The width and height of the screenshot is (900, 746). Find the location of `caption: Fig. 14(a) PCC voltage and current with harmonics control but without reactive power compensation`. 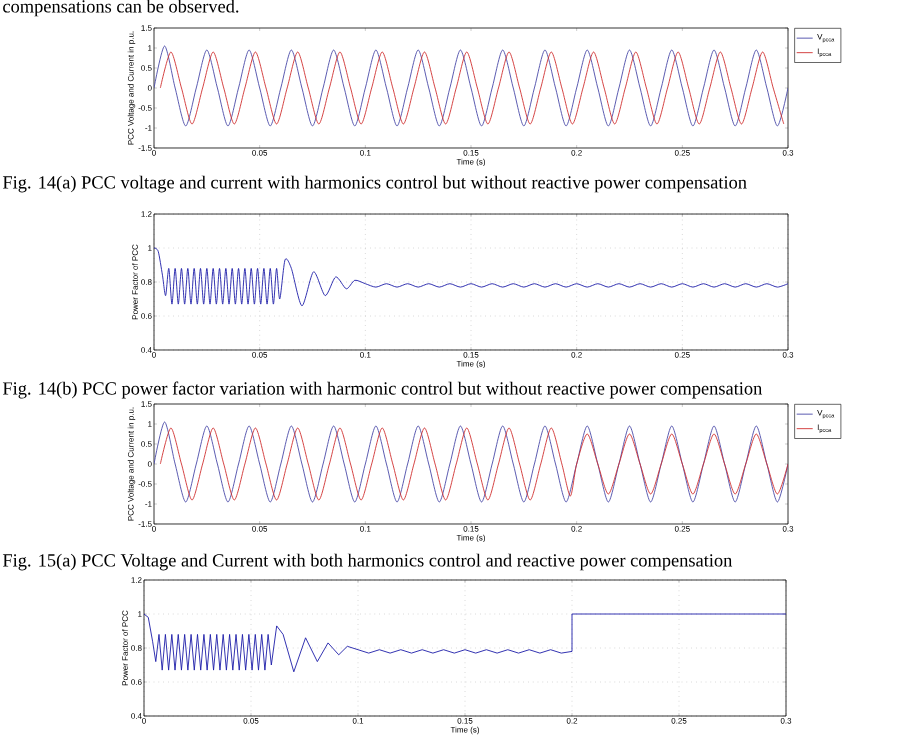

caption: Fig. 14(a) PCC voltage and current with harmonics control but without reactive power compensation is located at coordinates (374, 184).